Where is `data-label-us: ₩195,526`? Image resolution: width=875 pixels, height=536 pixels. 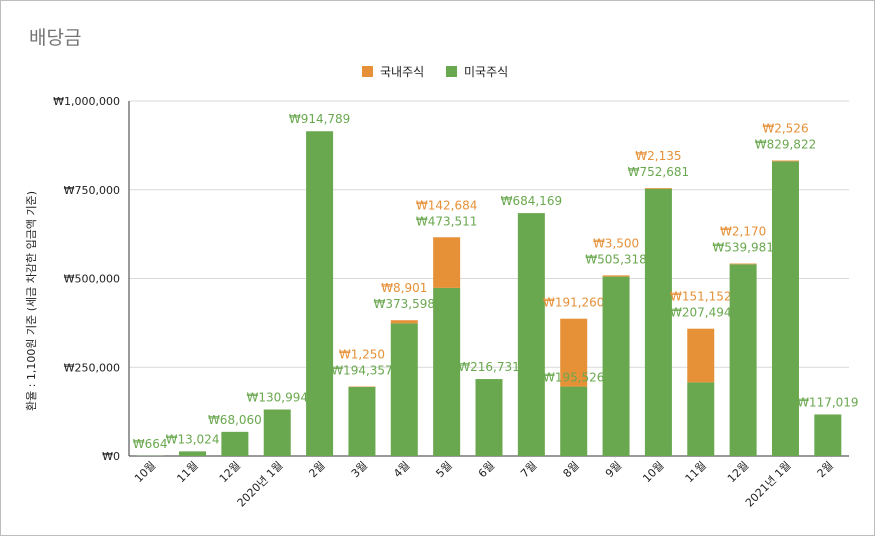
data-label-us: ₩195,526 is located at coordinates (574, 378).